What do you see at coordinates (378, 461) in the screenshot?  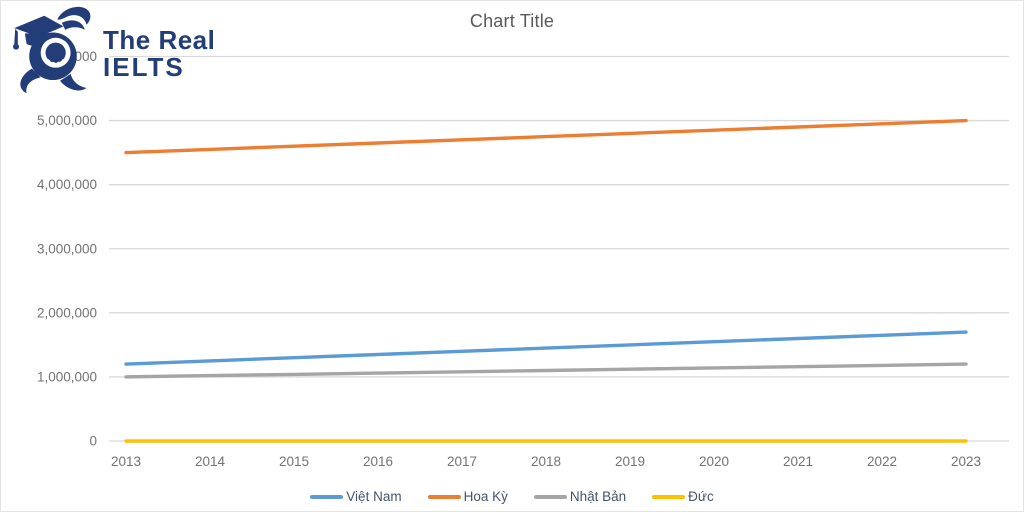 I see `x-tick-label: 2016` at bounding box center [378, 461].